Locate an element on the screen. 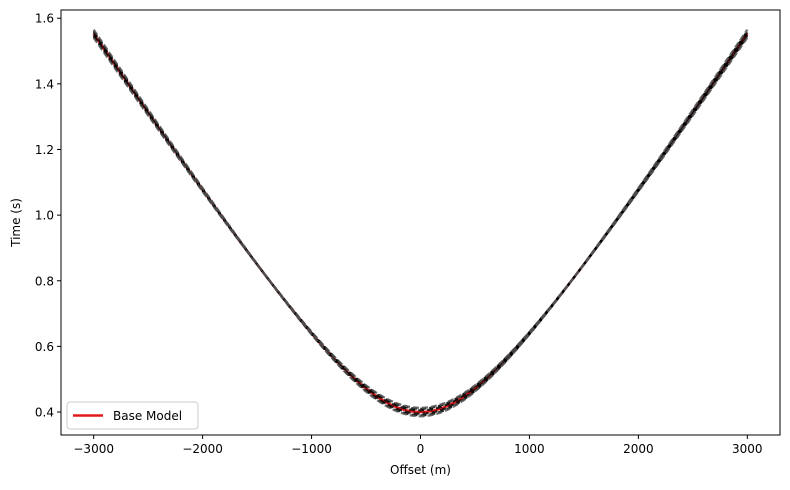  y-axis: 0.4 0.6 0.8 1.0 1.2 1.4 1.6 is located at coordinates (48, 216).